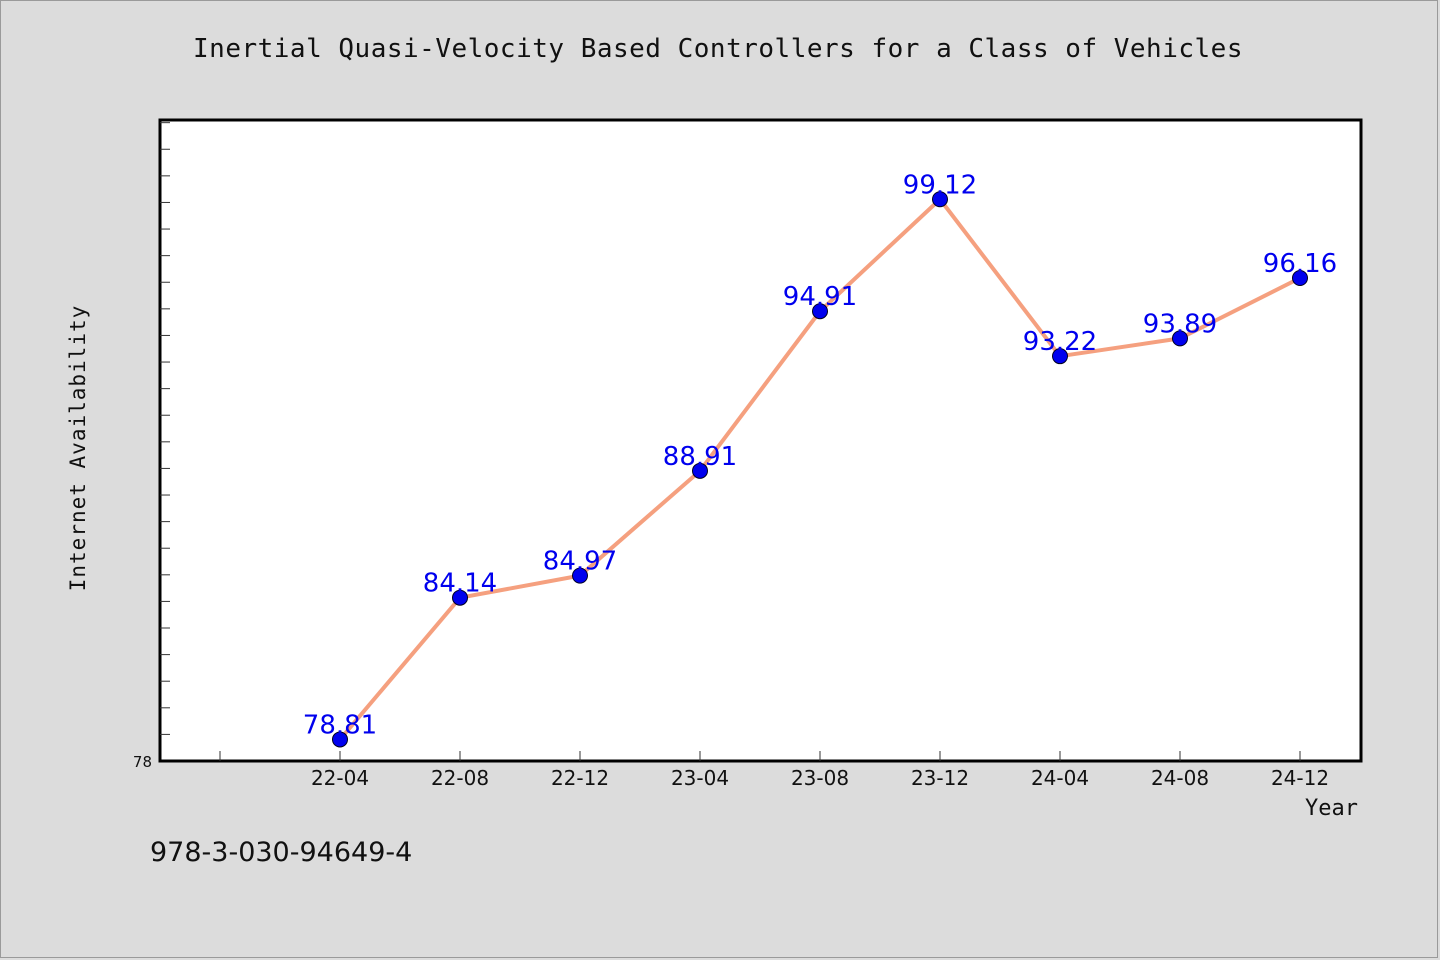  What do you see at coordinates (700, 457) in the screenshot?
I see `data-label: 88.91` at bounding box center [700, 457].